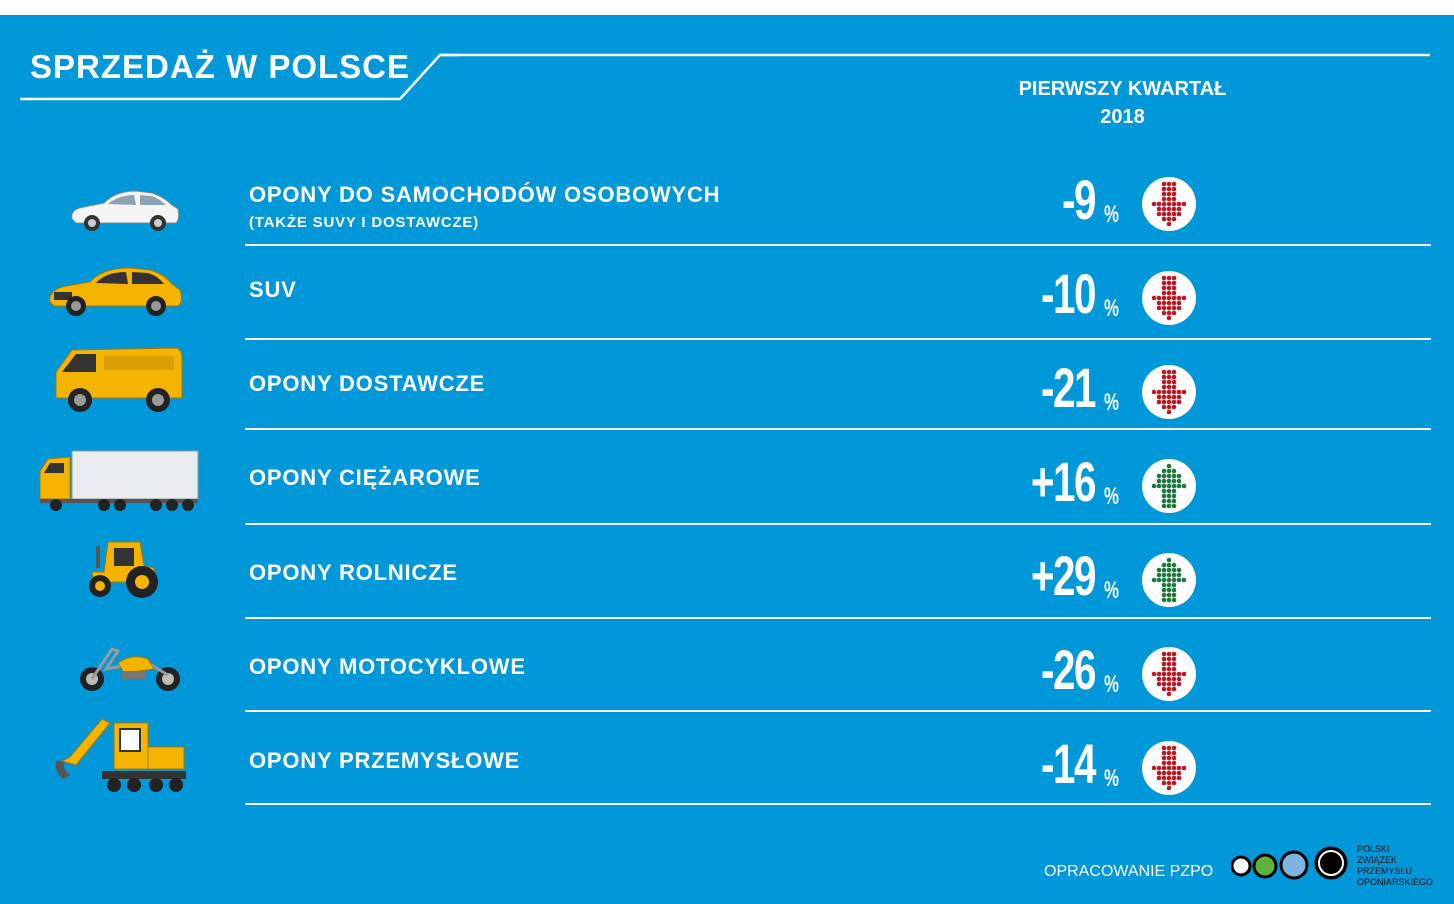 This screenshot has width=1454, height=904. Describe the element at coordinates (367, 383) in the screenshot. I see `row-label: OPONY DOSTAWCZE` at that location.